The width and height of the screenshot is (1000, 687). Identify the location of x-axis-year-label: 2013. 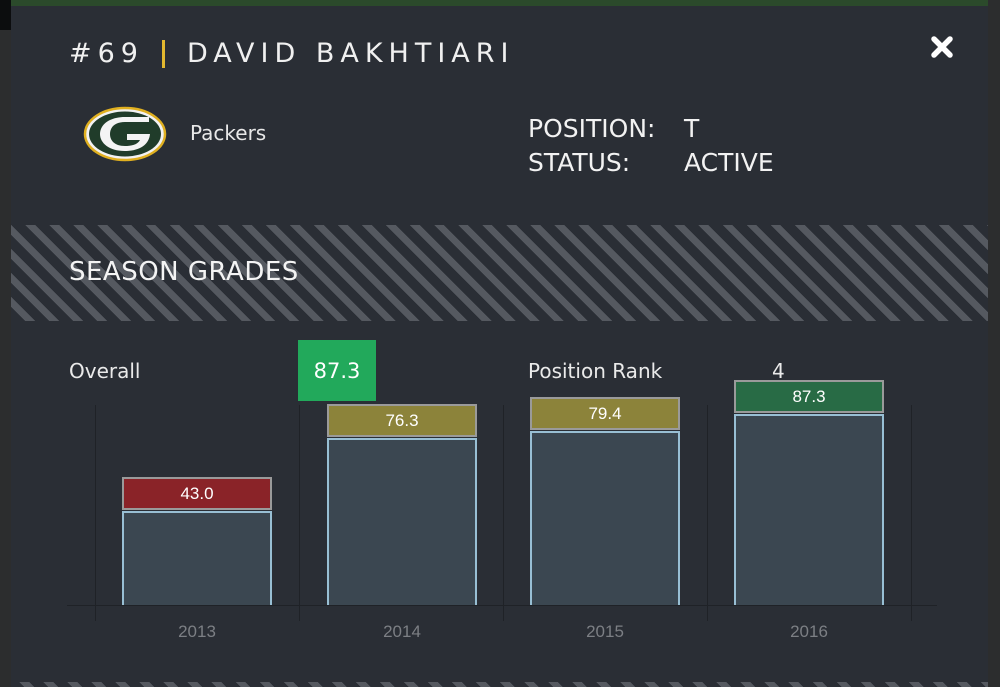
(197, 631).